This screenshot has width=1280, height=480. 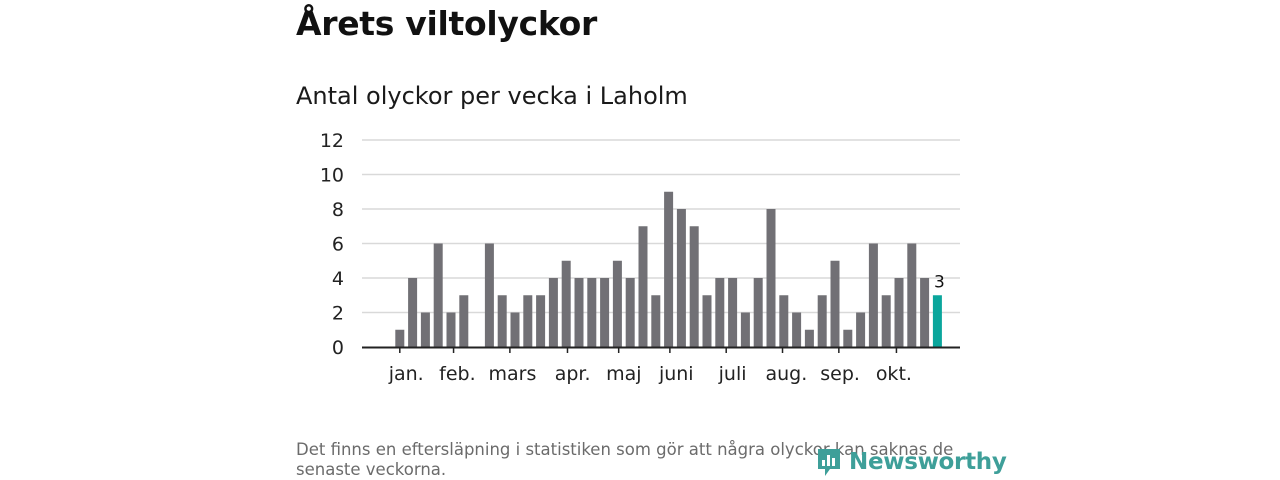 What do you see at coordinates (732, 374) in the screenshot?
I see `x-tick-label: juli` at bounding box center [732, 374].